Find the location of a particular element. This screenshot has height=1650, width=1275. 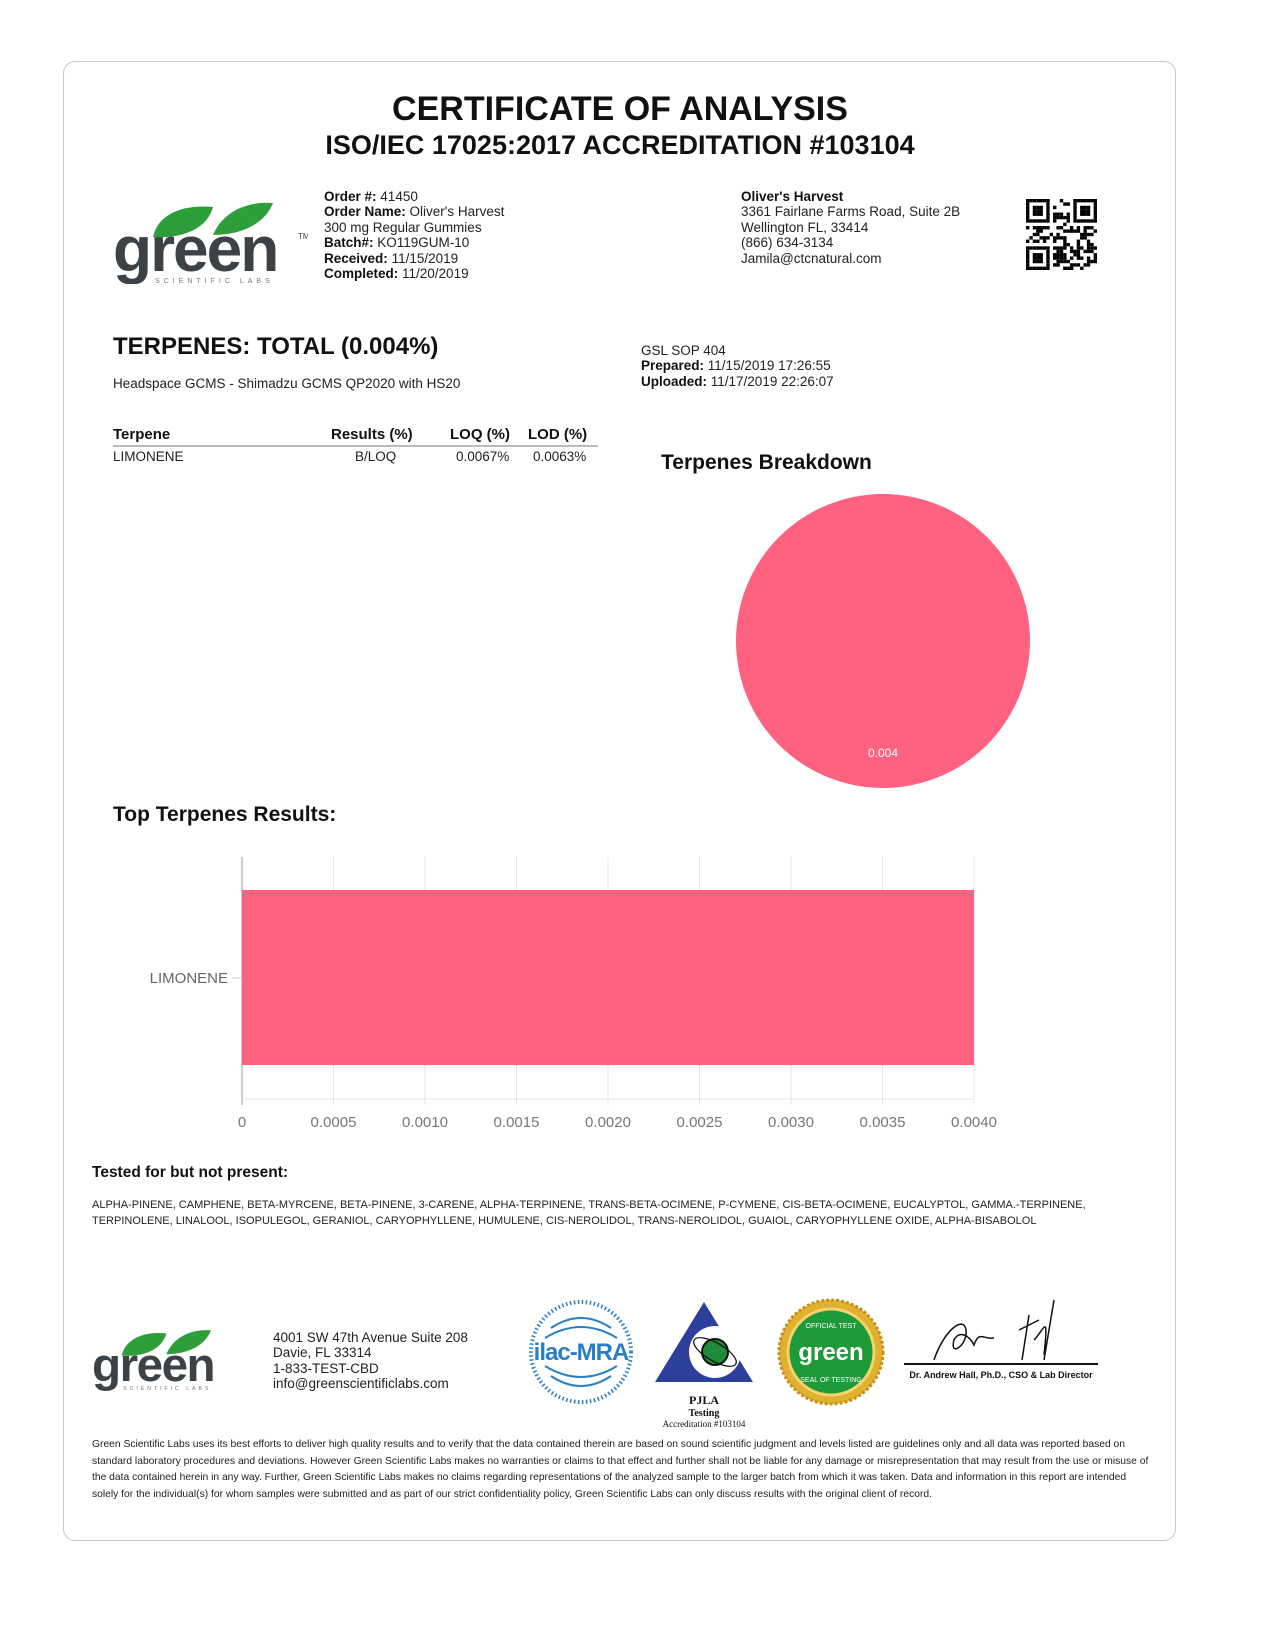

x-tick-label: 0.0005 is located at coordinates (333, 1122).